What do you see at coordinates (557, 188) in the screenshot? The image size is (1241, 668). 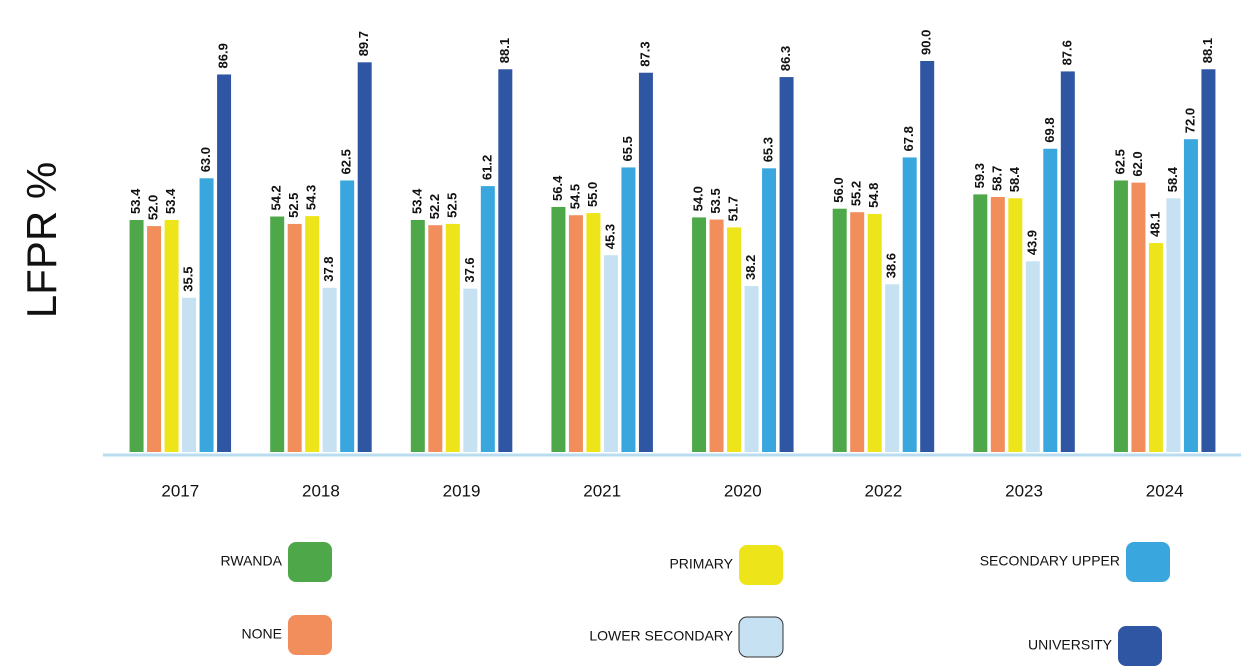 I see `value-label: 56.4` at bounding box center [557, 188].